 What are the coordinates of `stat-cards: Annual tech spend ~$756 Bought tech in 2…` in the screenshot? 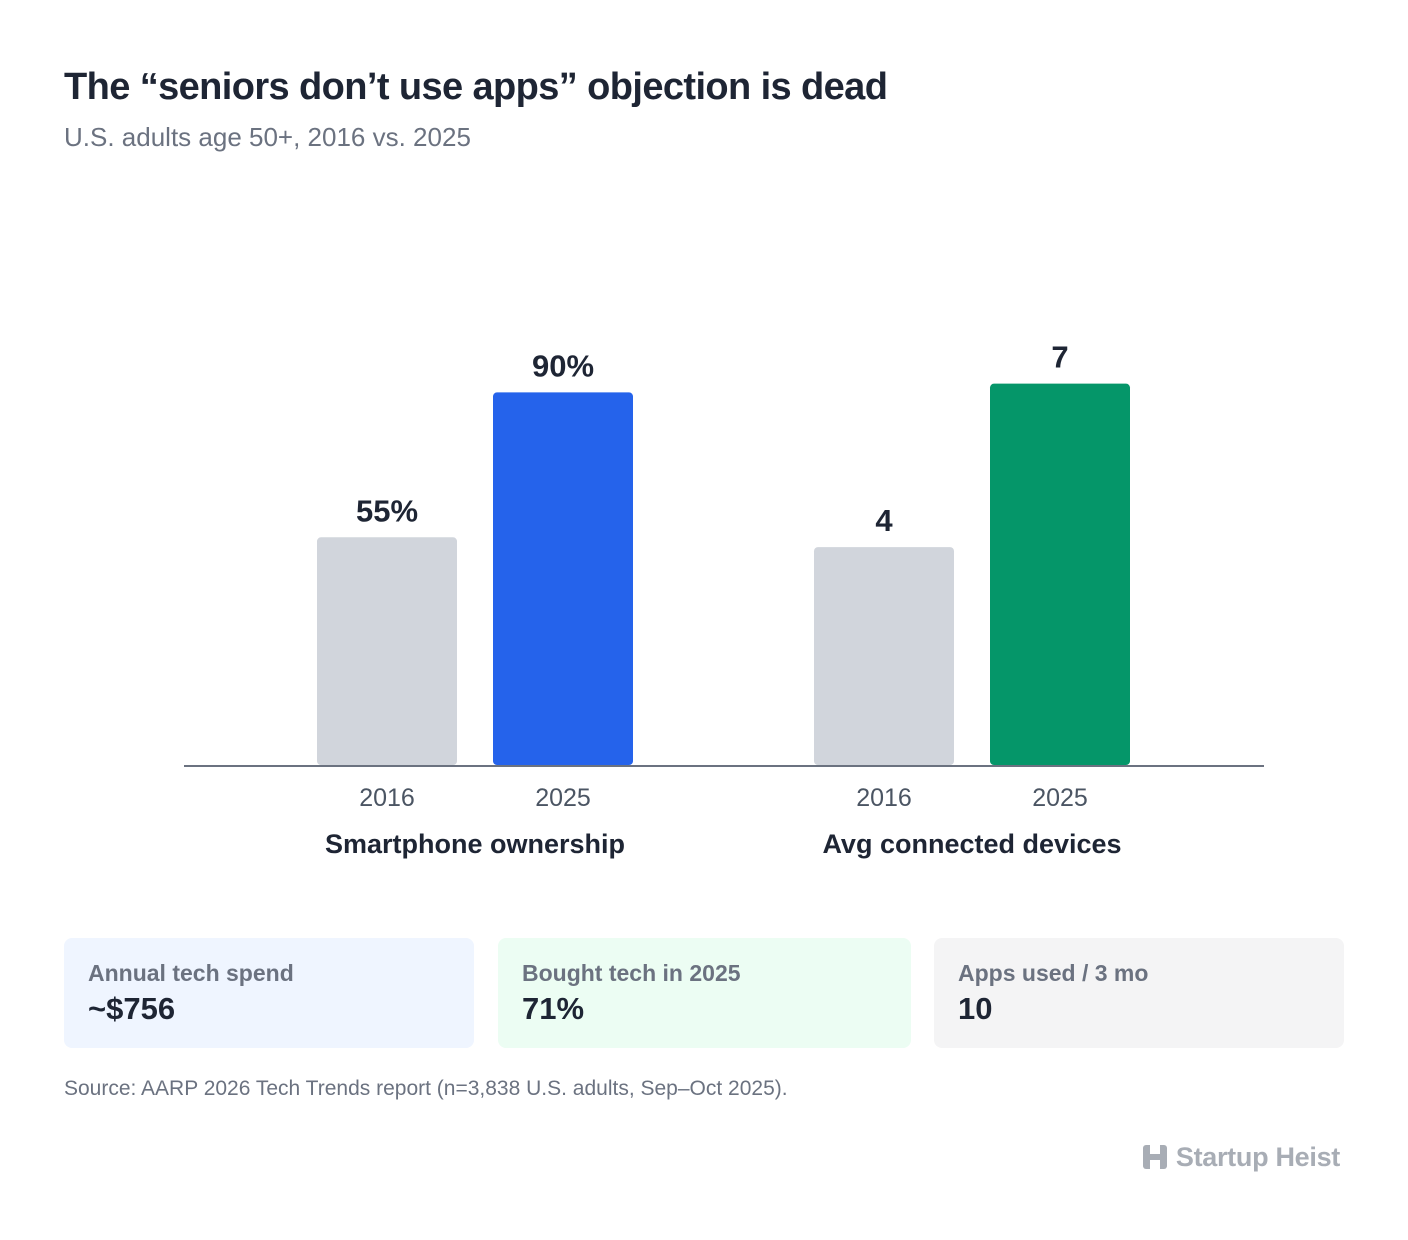 It's located at (704, 993).